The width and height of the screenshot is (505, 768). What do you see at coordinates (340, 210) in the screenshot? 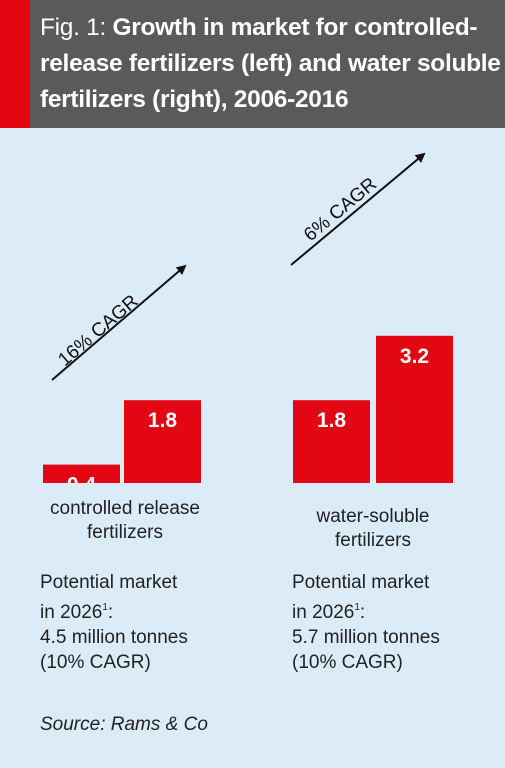
I see `cagr-annotation: 6% CAGR` at bounding box center [340, 210].